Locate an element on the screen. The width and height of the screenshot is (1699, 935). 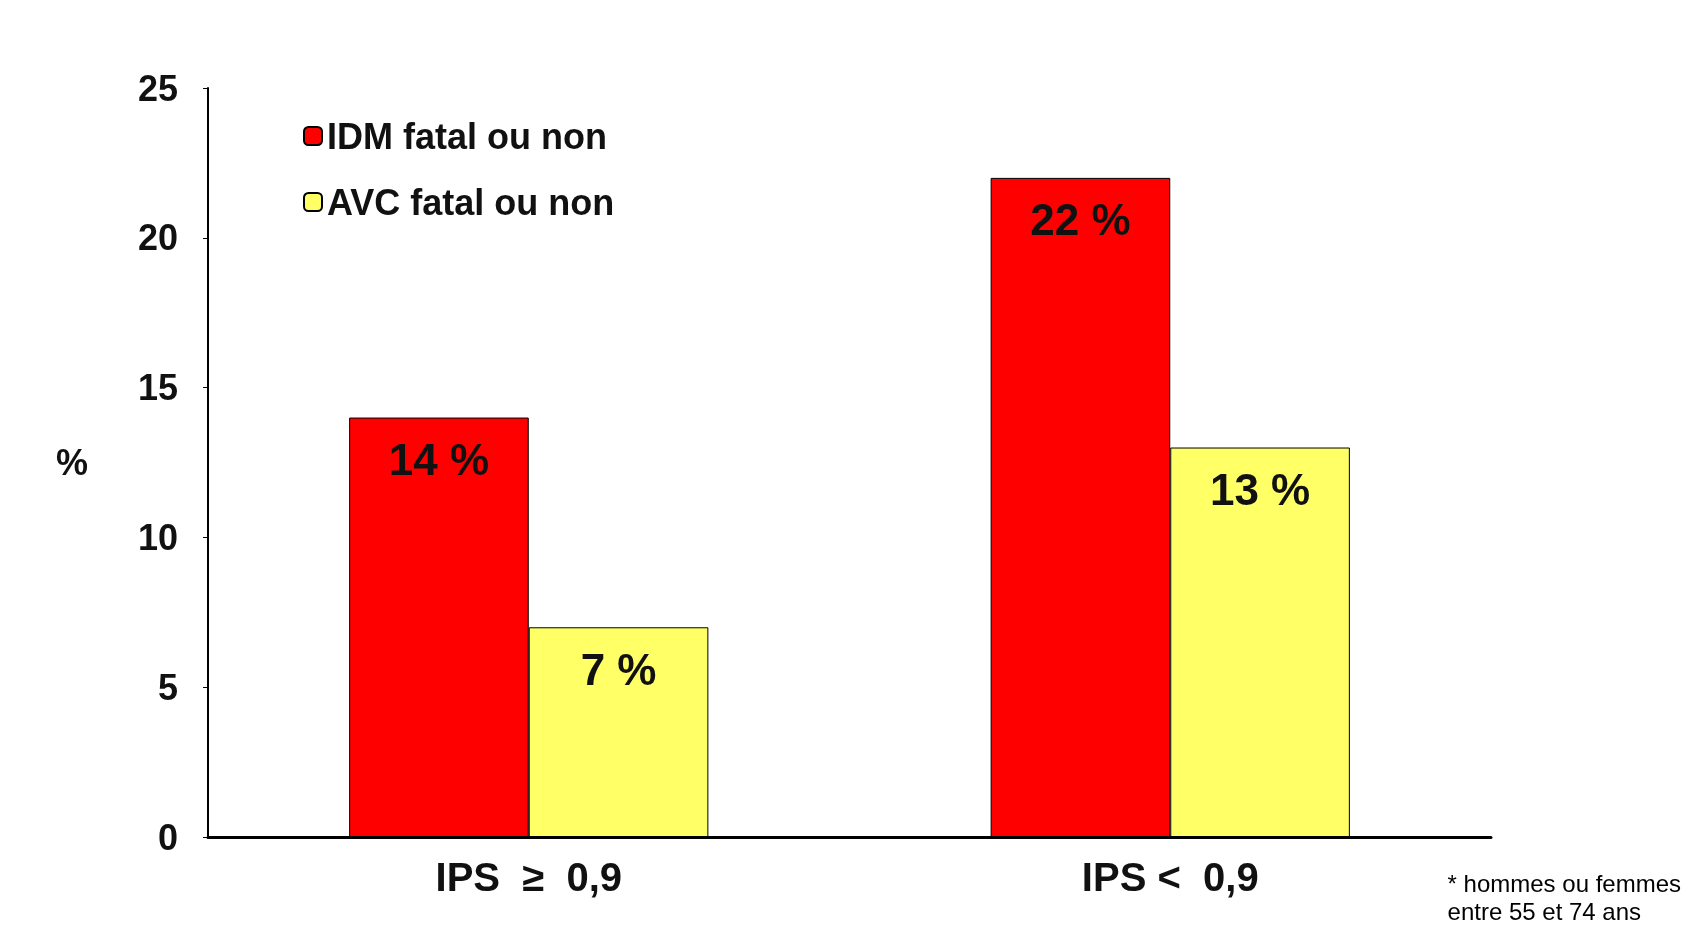
text: * hommes ou femmes entre 55 et 74 ans is located at coordinates (1564, 897).